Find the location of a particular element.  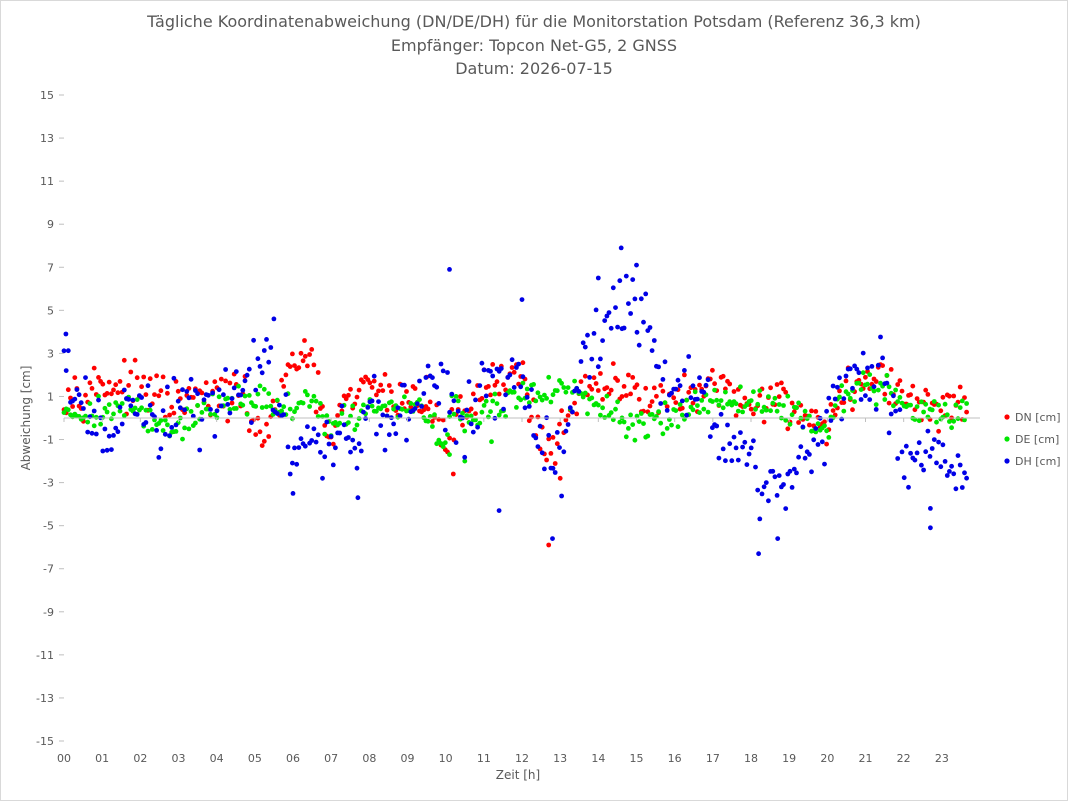

chart-title-line-2: Empfänger: Topcon Net-G5, 2 GNSS is located at coordinates (534, 45).